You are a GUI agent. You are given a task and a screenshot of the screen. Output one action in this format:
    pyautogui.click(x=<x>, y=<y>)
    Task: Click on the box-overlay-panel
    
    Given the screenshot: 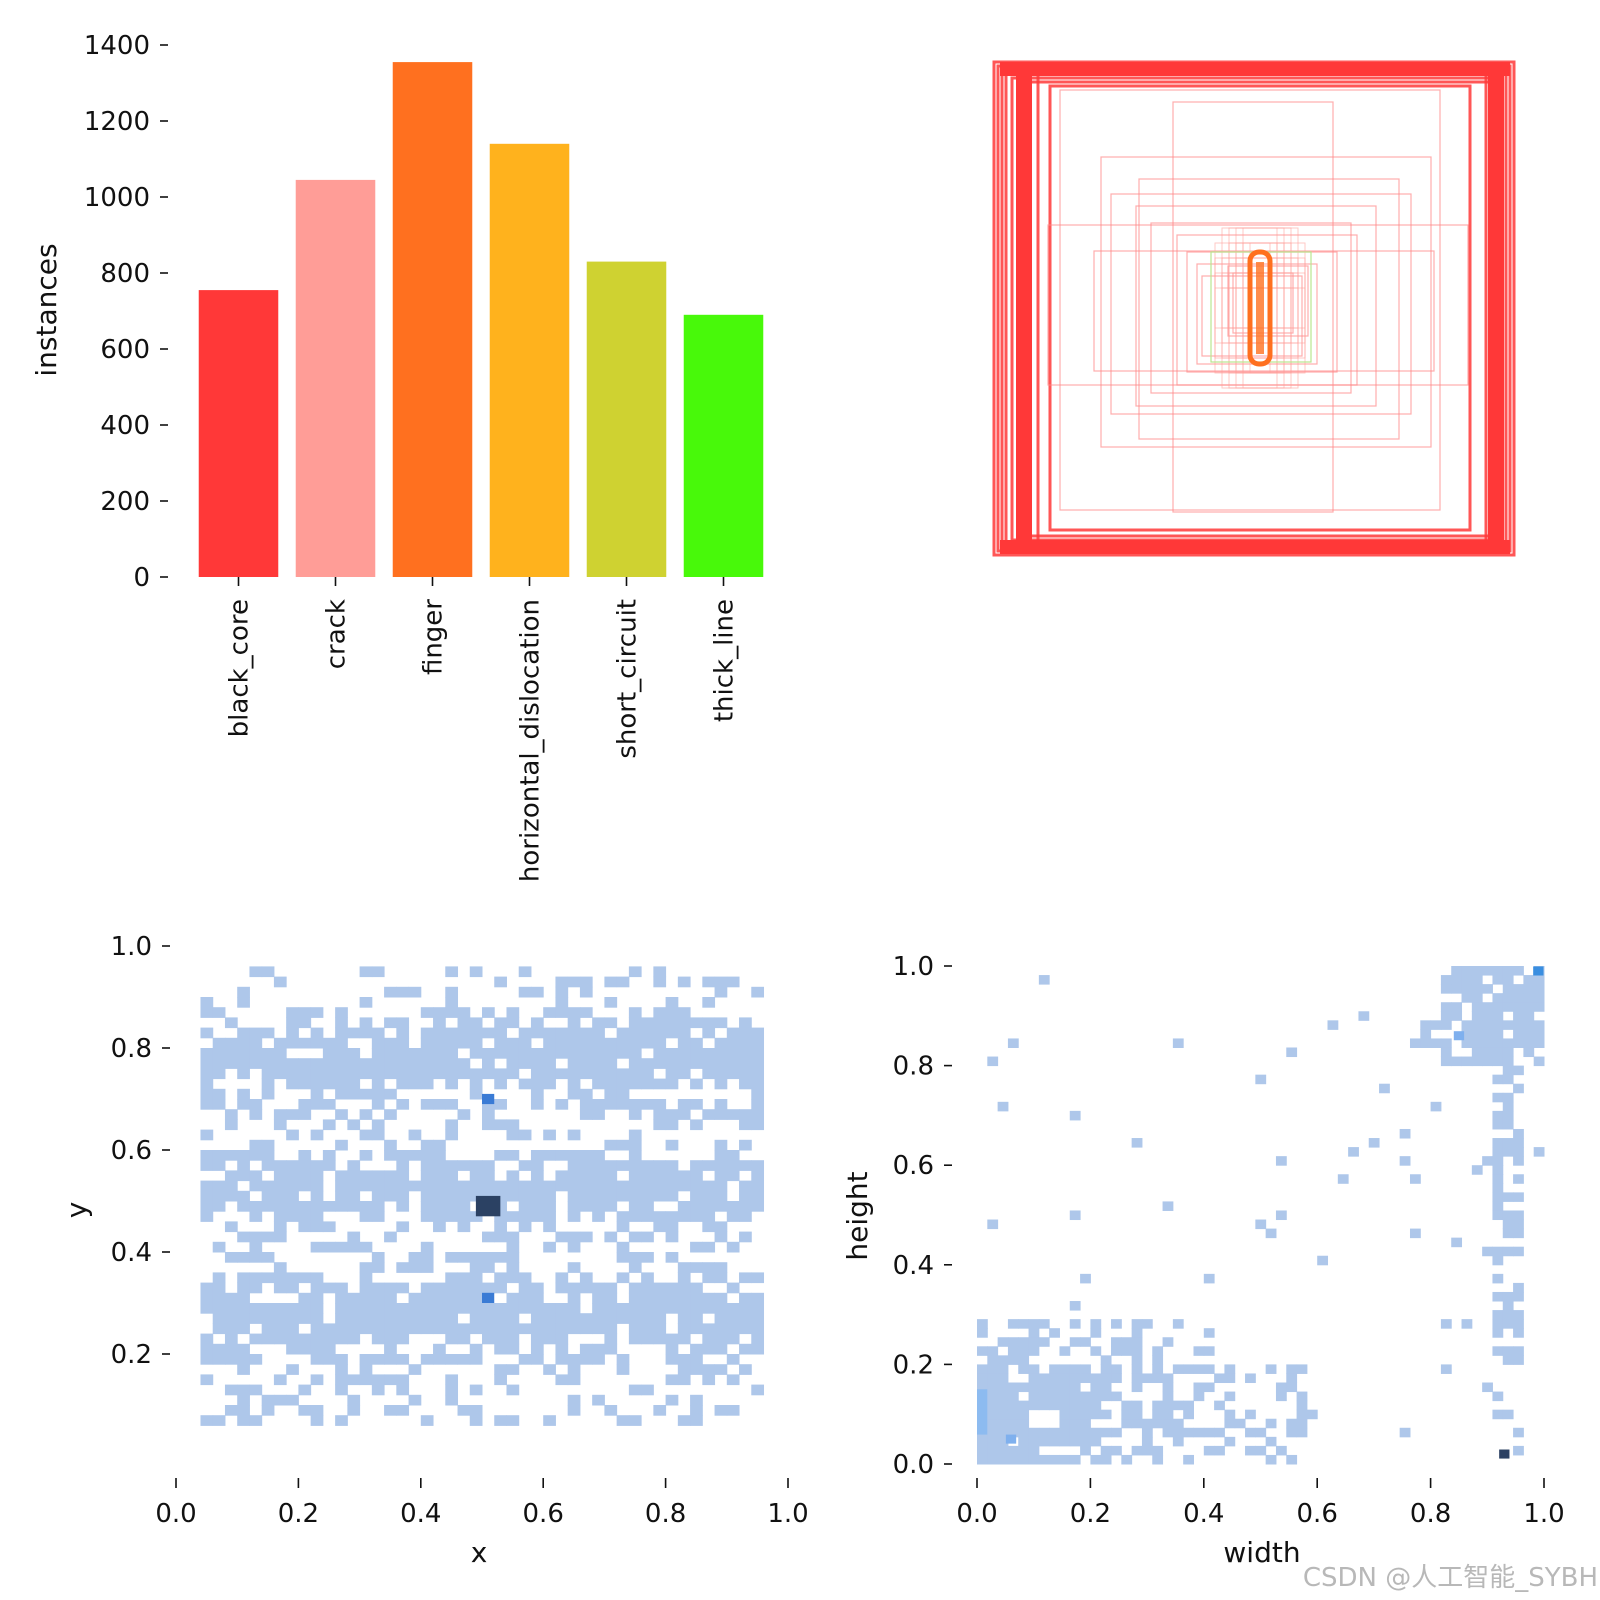 What is the action you would take?
    pyautogui.click(x=1254, y=308)
    